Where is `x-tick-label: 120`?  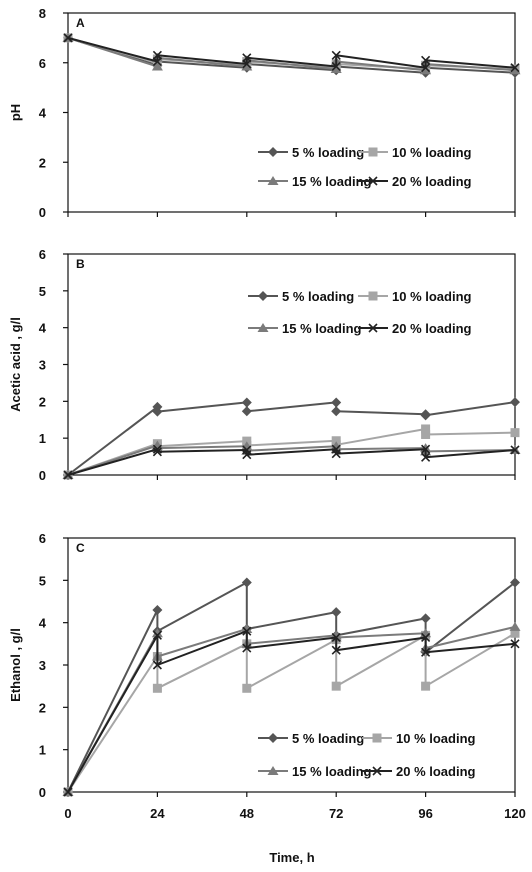
x-tick-label: 120 is located at coordinates (515, 813).